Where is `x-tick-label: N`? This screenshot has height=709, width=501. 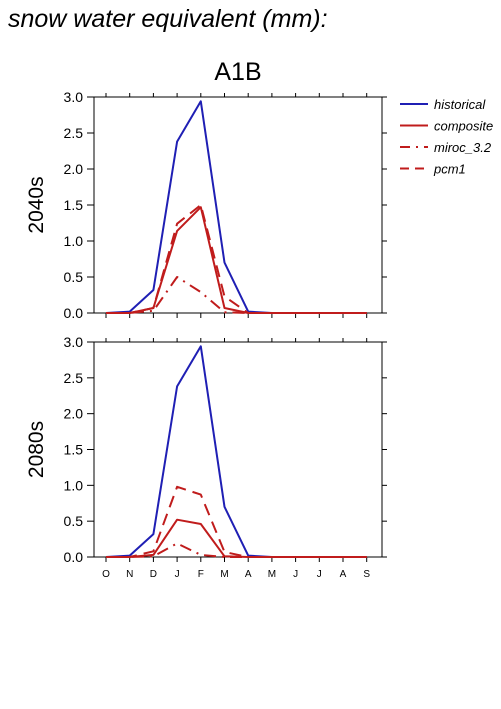
x-tick-label: N is located at coordinates (129, 574).